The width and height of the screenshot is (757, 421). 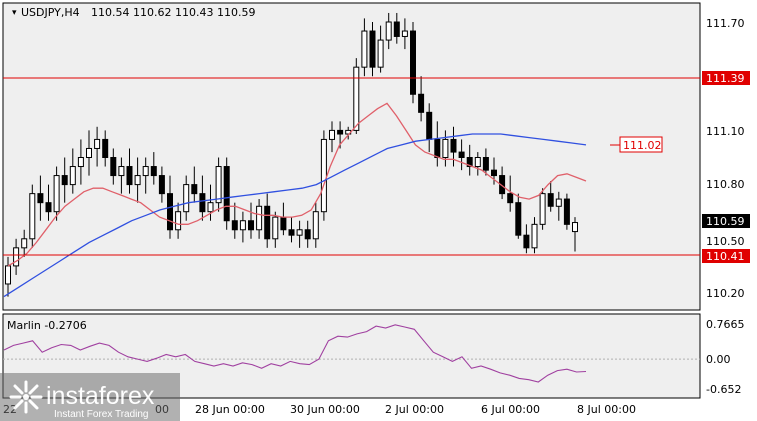 What do you see at coordinates (723, 389) in the screenshot?
I see `indicator-tick: -0.652` at bounding box center [723, 389].